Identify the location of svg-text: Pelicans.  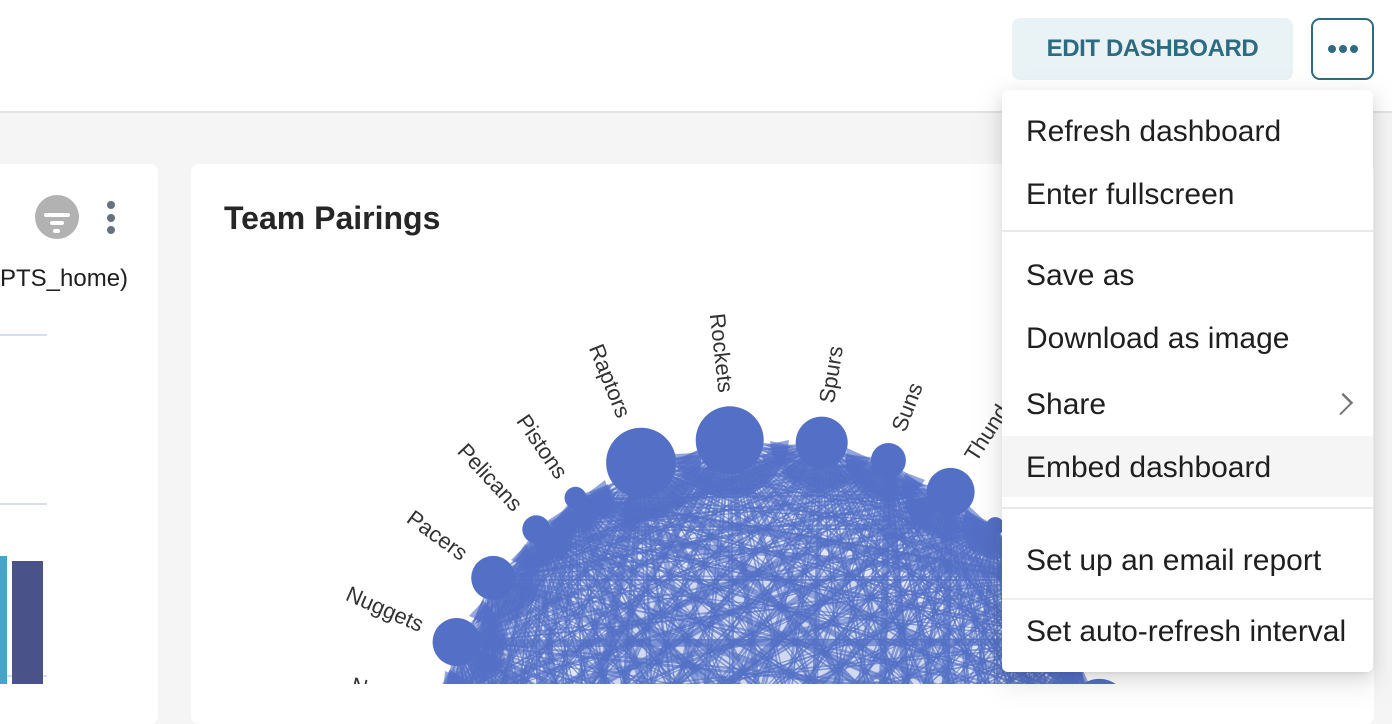
(490, 477).